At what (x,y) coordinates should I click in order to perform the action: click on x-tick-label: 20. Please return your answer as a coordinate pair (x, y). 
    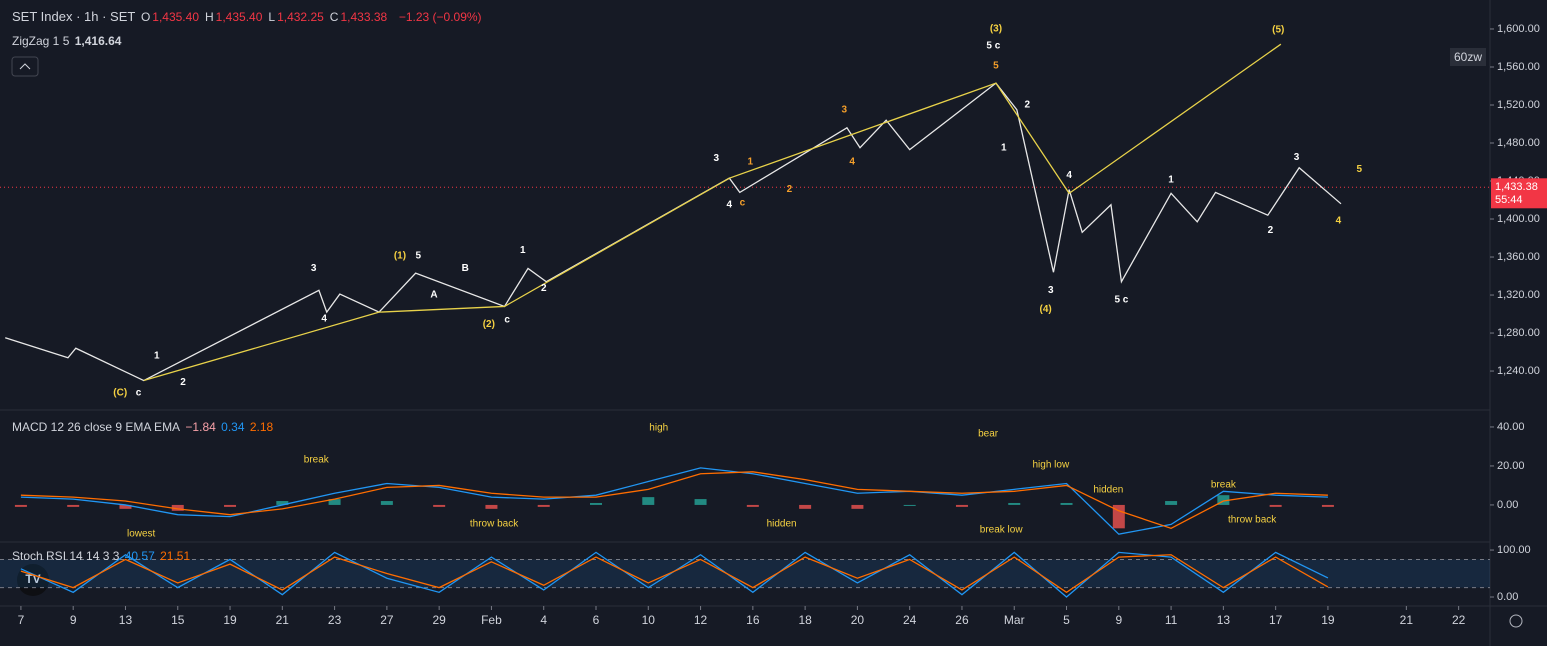
    Looking at the image, I should click on (858, 620).